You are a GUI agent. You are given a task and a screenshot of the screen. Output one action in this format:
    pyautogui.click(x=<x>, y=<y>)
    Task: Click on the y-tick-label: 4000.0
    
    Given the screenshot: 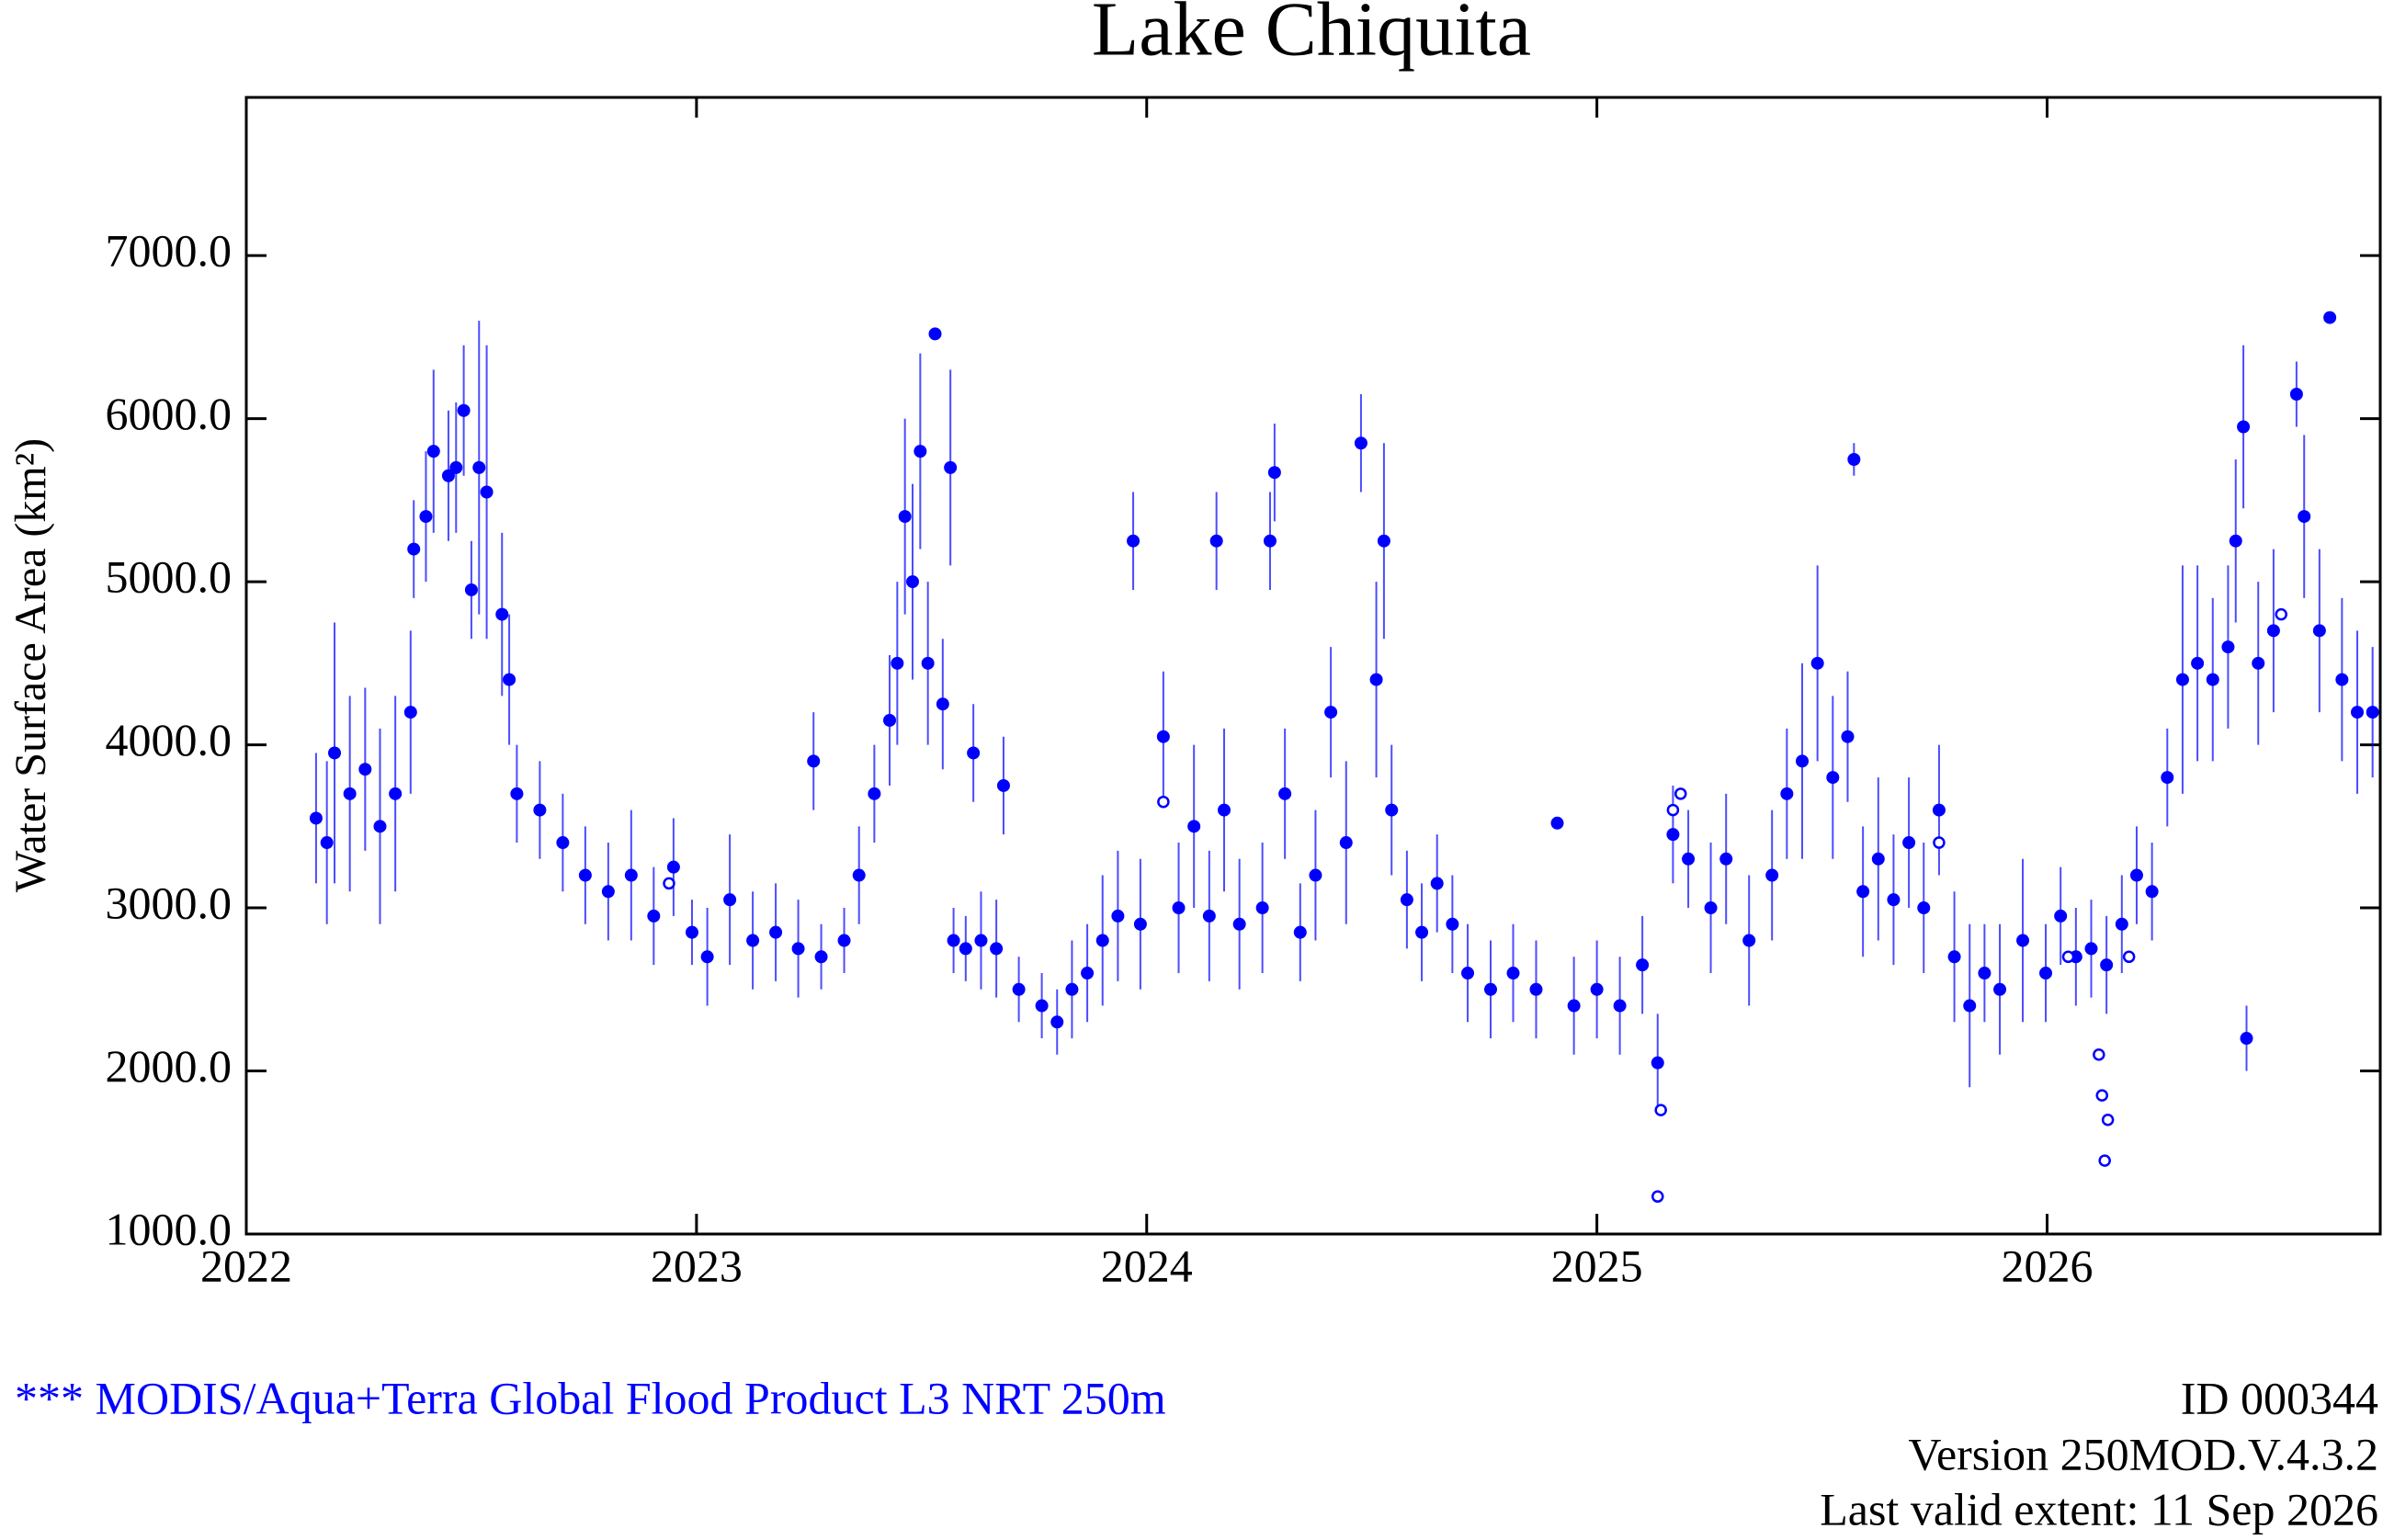 What is the action you would take?
    pyautogui.click(x=169, y=739)
    